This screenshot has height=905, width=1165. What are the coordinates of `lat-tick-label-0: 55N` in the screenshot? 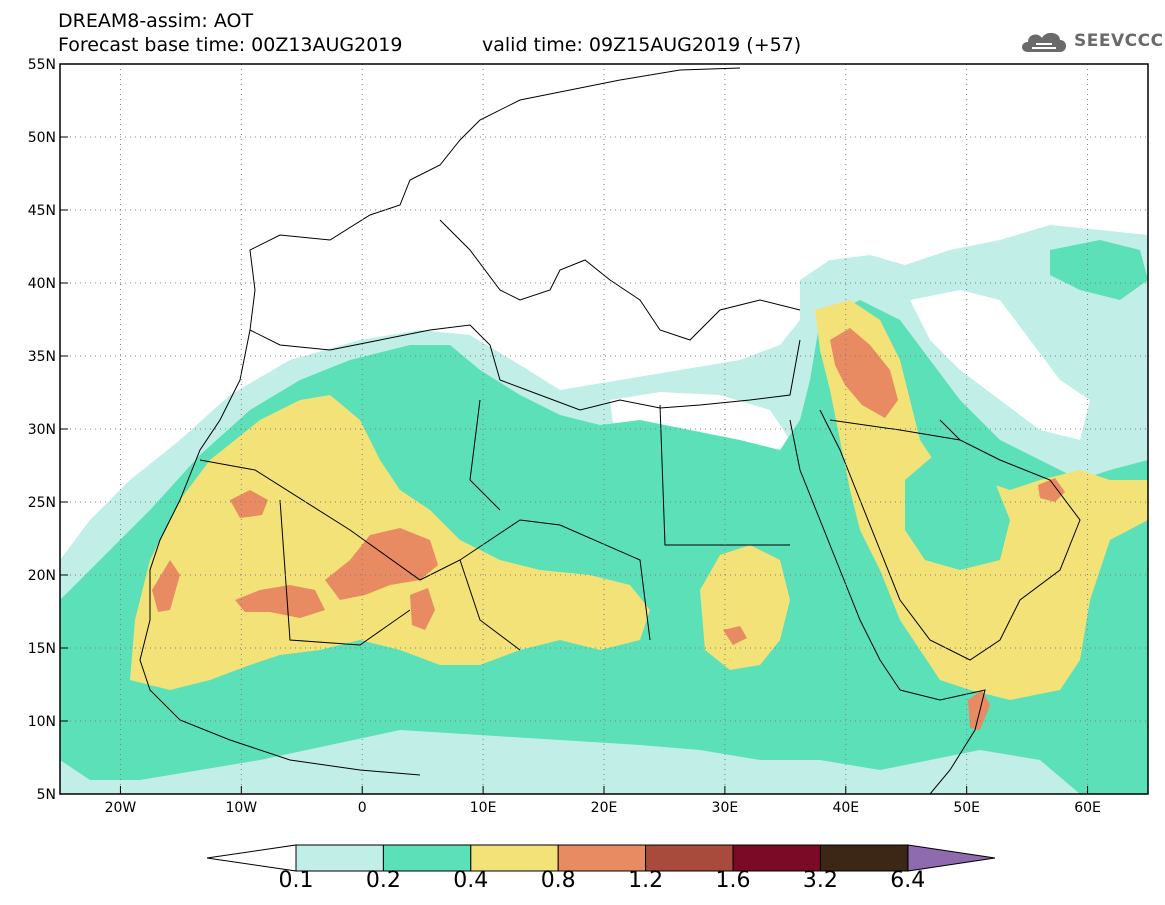 It's located at (42, 65).